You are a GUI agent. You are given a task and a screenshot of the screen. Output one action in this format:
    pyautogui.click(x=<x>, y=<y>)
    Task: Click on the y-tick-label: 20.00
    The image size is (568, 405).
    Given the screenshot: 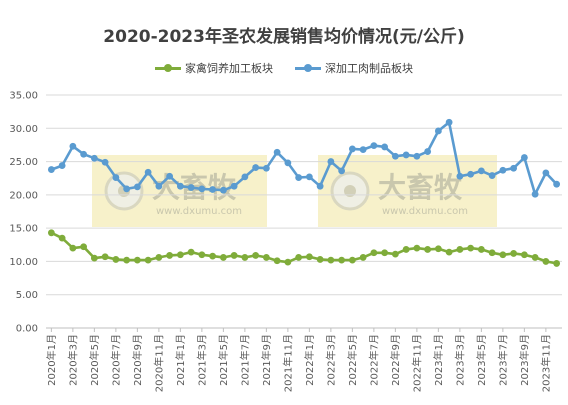 What is the action you would take?
    pyautogui.click(x=23, y=195)
    